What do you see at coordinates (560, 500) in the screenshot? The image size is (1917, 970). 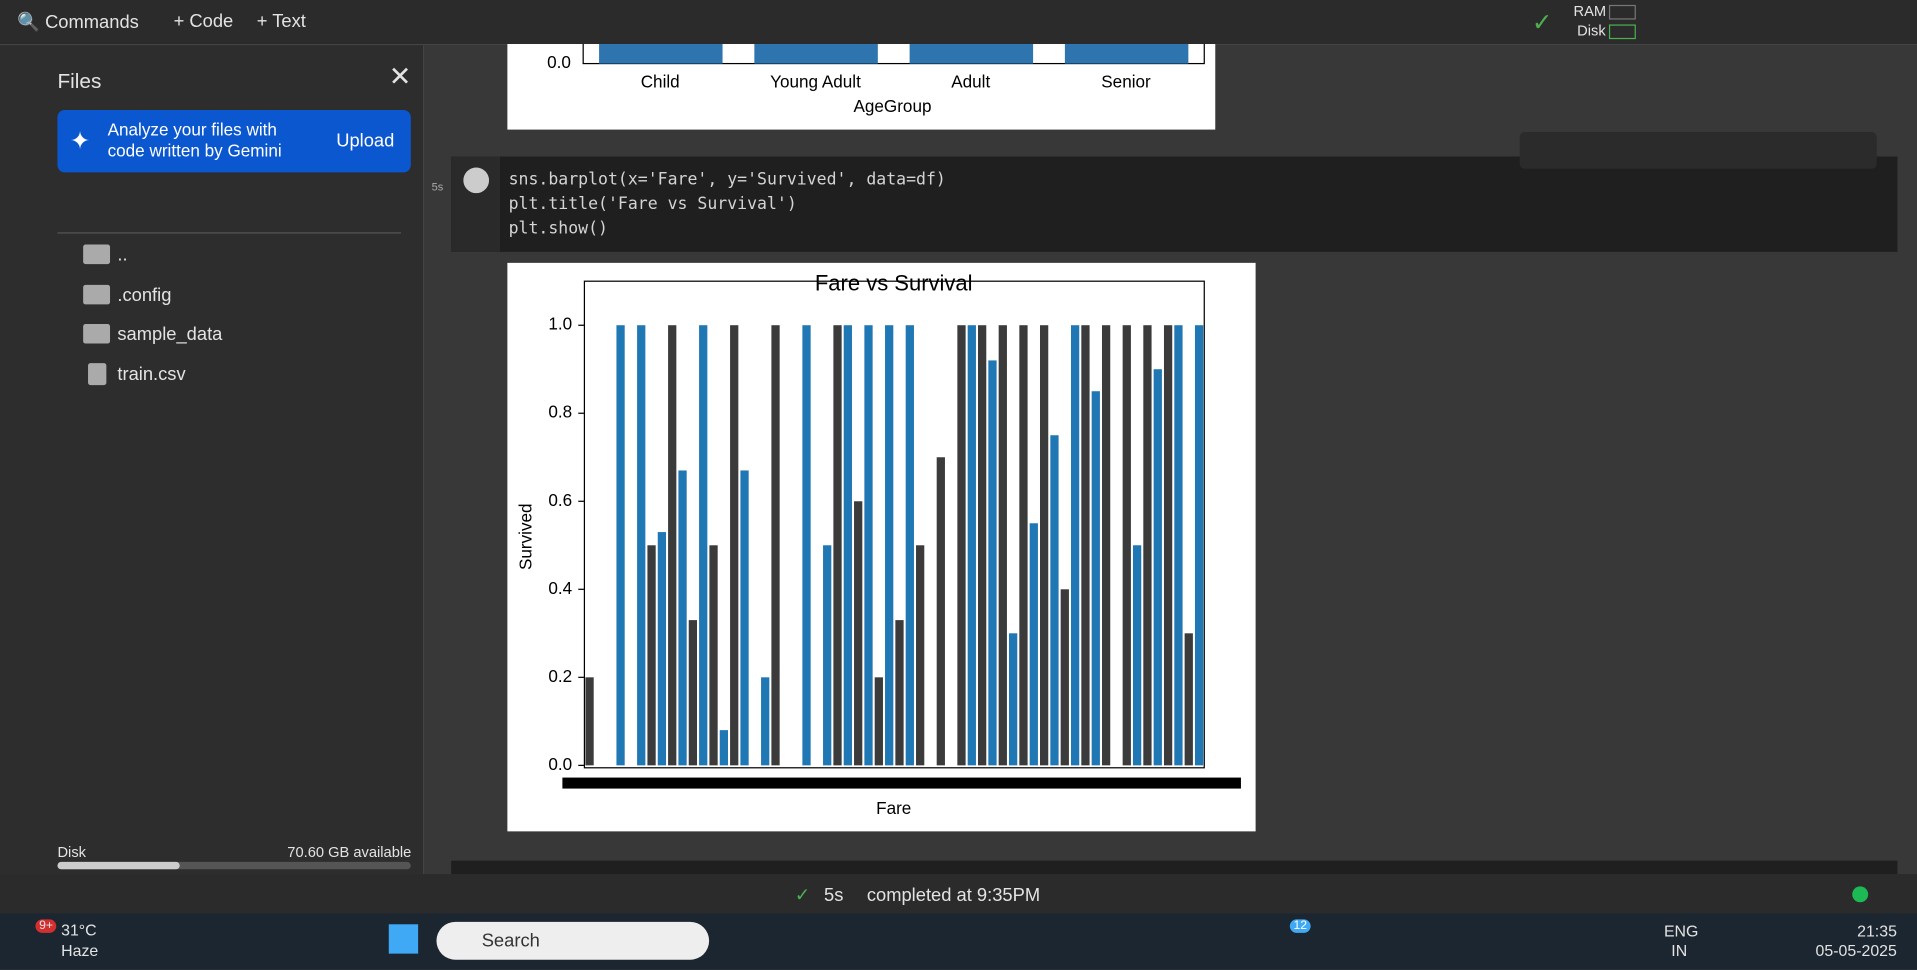 I see `y-tick-label: 0.6` at bounding box center [560, 500].